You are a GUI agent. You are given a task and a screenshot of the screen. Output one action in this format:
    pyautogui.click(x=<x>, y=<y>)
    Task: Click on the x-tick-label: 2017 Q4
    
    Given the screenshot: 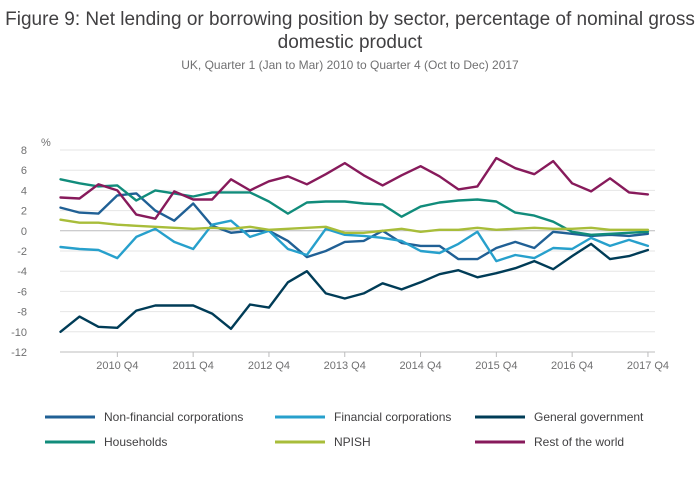 What is the action you would take?
    pyautogui.click(x=648, y=366)
    